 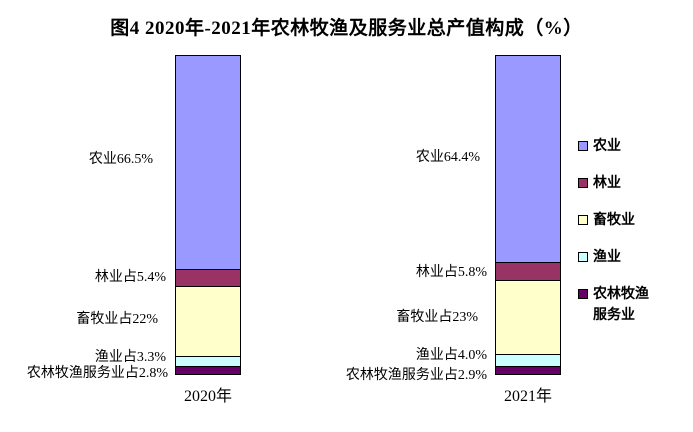 I want to click on legend-item-forestry: 林业, so click(x=617, y=183).